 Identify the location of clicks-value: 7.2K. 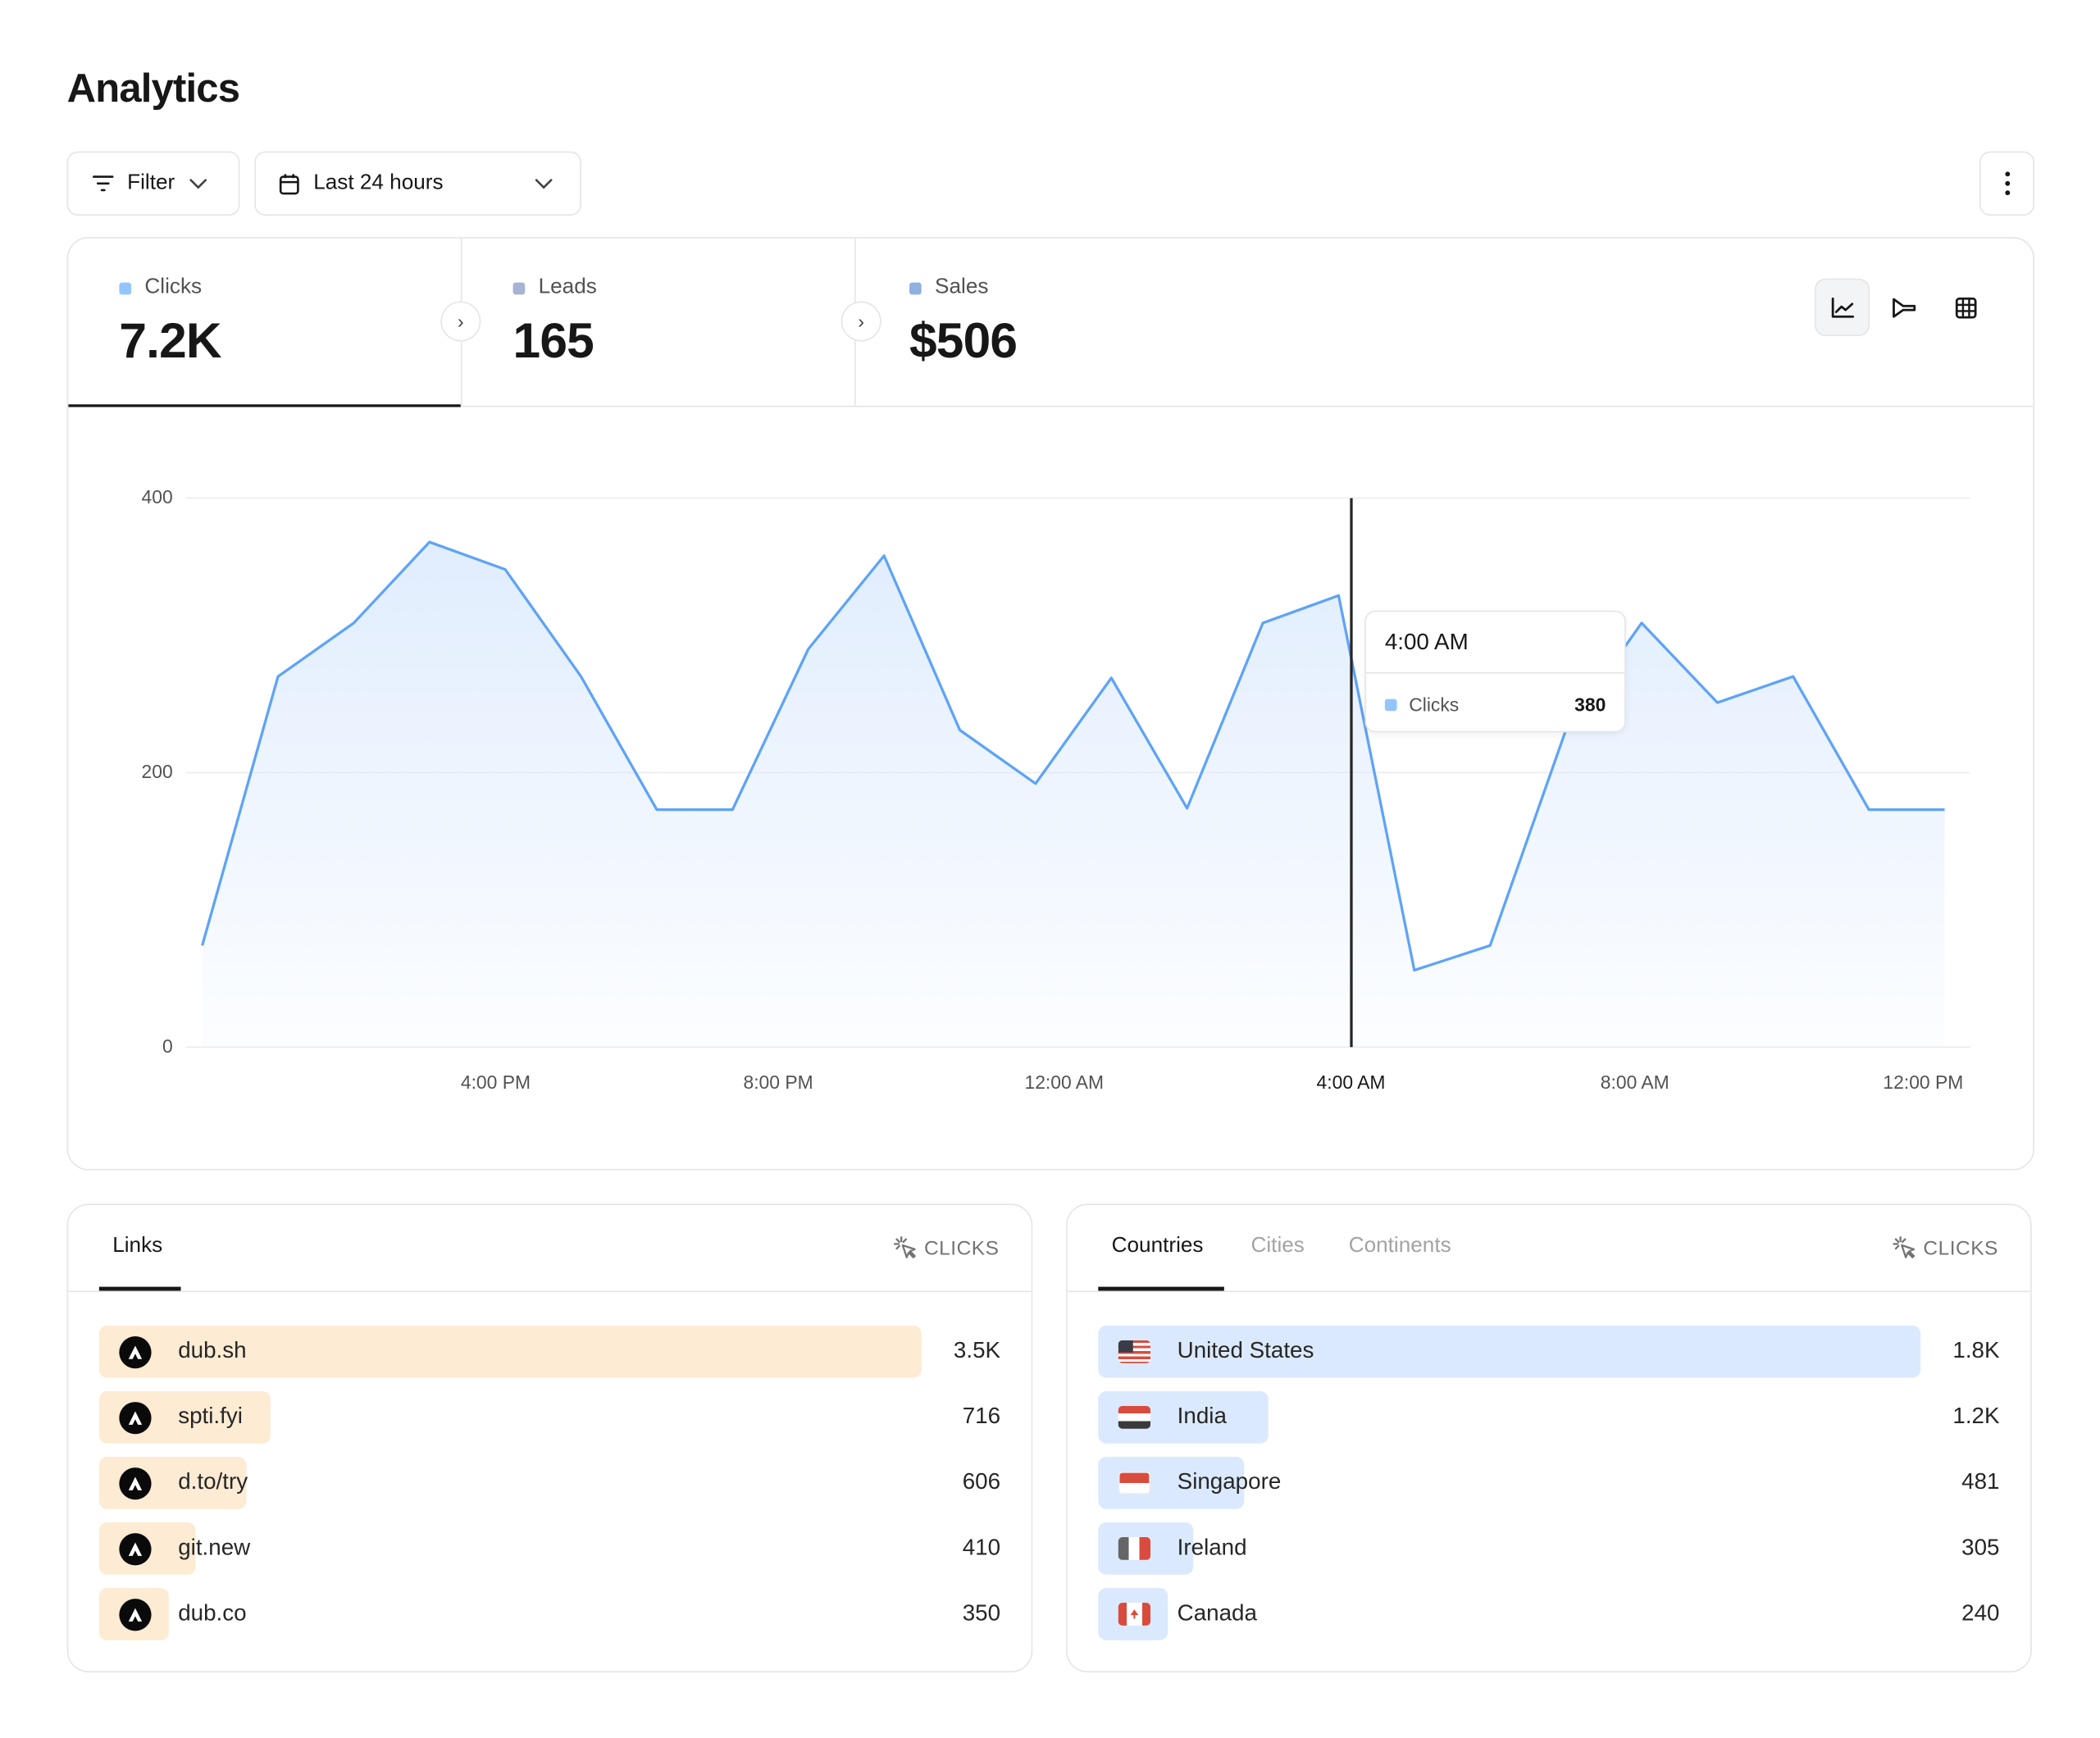
(170, 341).